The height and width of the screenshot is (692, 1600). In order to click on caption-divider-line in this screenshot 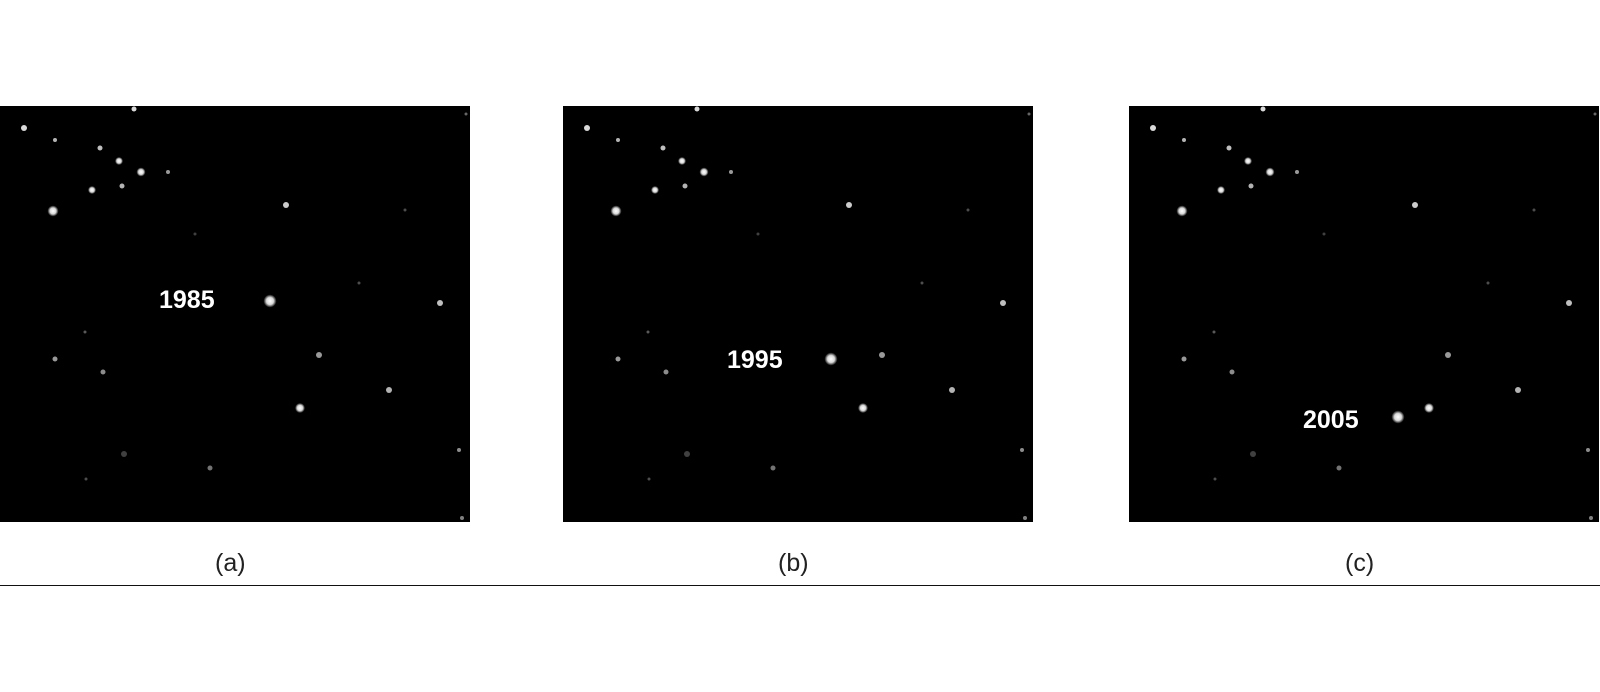, I will do `click(800, 585)`.